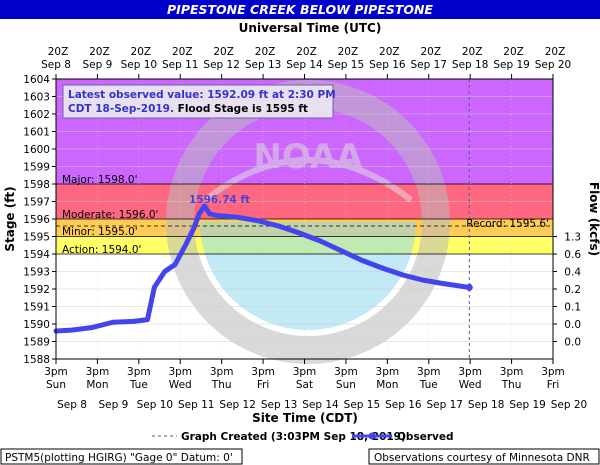 This screenshot has height=465, width=600. I want to click on bottom-tick-label-date: Sep 14, so click(320, 405).